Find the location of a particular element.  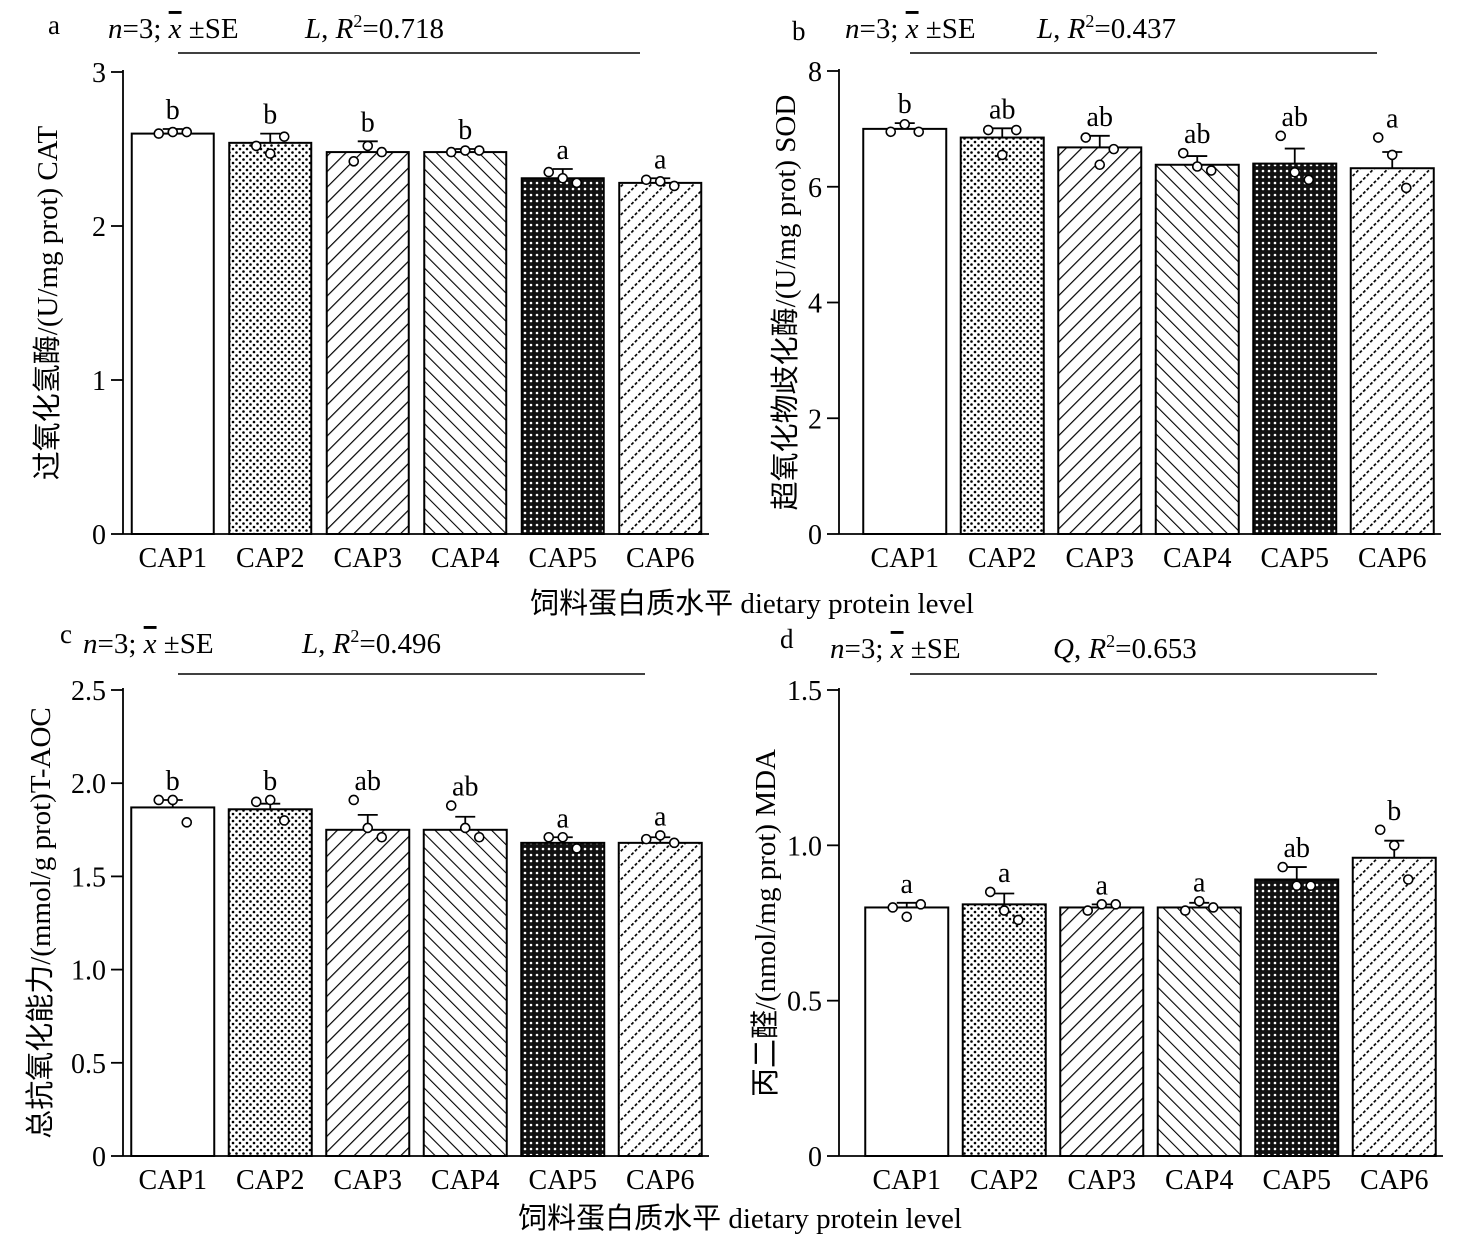

panel-label: c is located at coordinates (66, 634).